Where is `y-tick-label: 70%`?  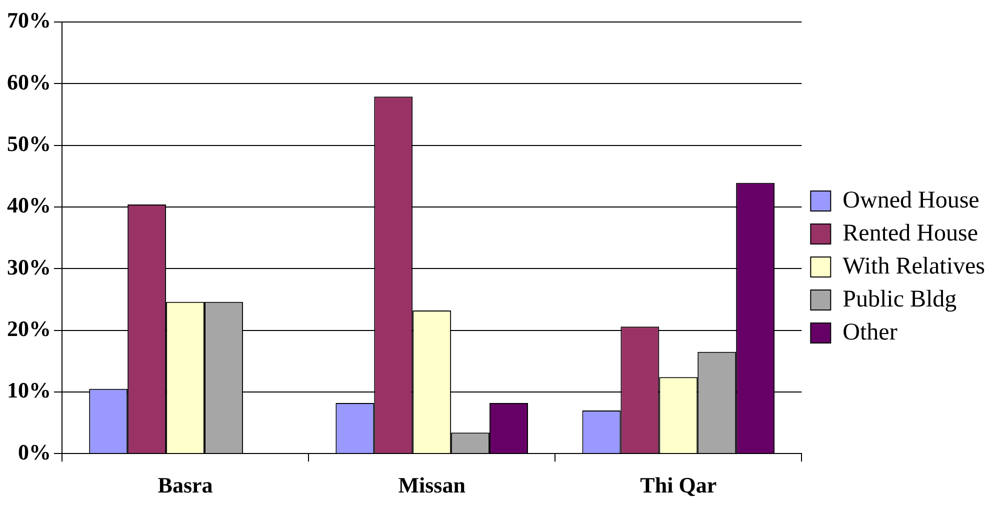 y-tick-label: 70% is located at coordinates (29, 20).